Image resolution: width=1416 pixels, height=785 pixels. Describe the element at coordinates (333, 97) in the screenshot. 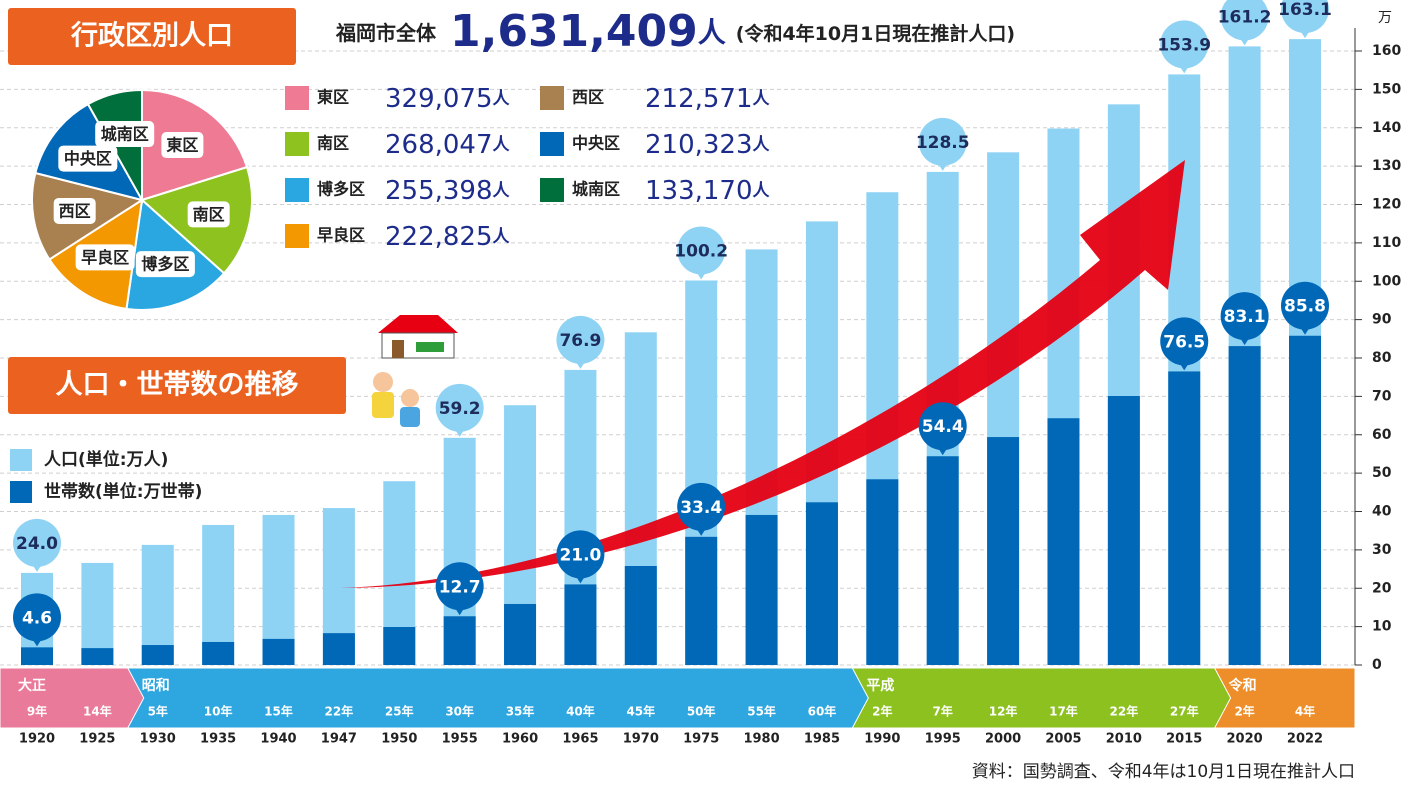

I see `legend-name: 東区` at that location.